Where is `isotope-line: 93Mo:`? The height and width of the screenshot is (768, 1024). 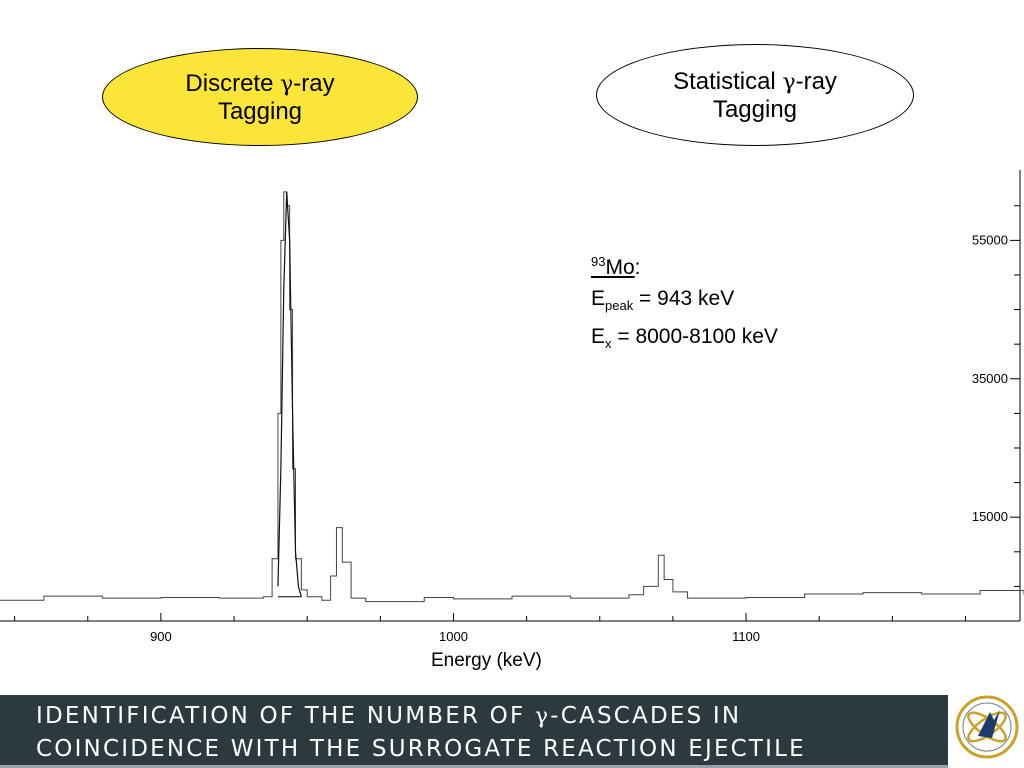 isotope-line: 93Mo: is located at coordinates (684, 264).